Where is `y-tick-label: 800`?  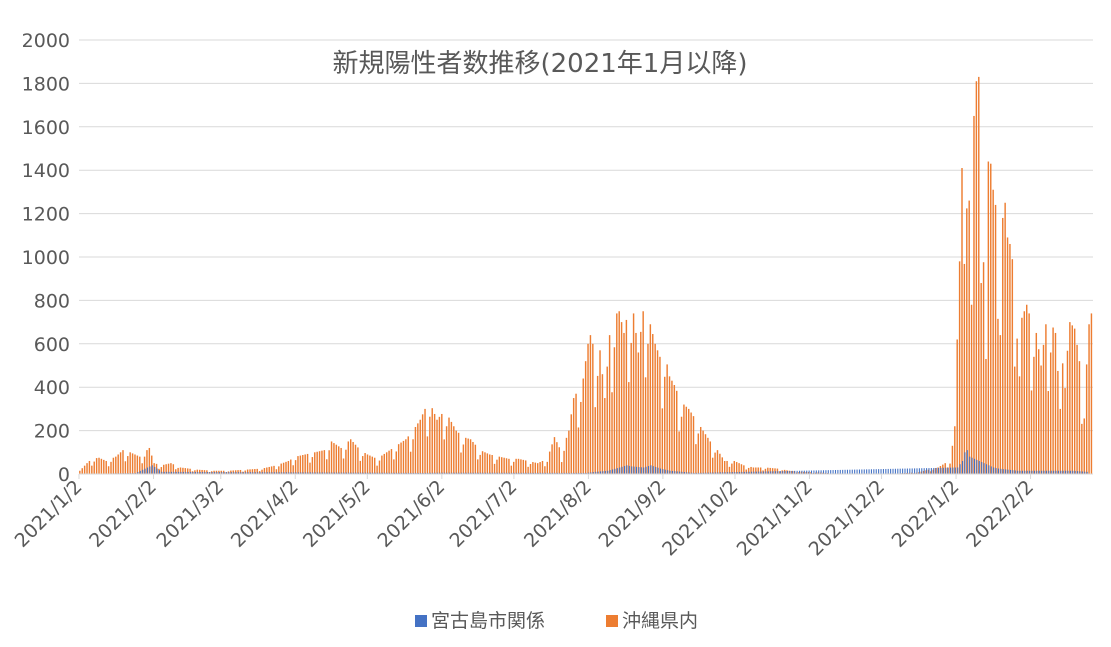
y-tick-label: 800 is located at coordinates (52, 301).